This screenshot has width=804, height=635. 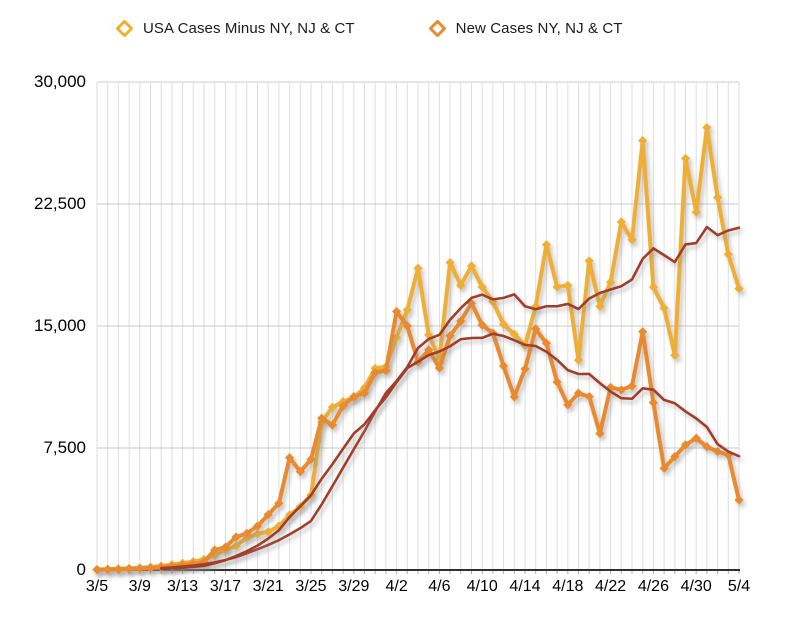 What do you see at coordinates (60, 81) in the screenshot?
I see `y-axis-tick-label: 30,000` at bounding box center [60, 81].